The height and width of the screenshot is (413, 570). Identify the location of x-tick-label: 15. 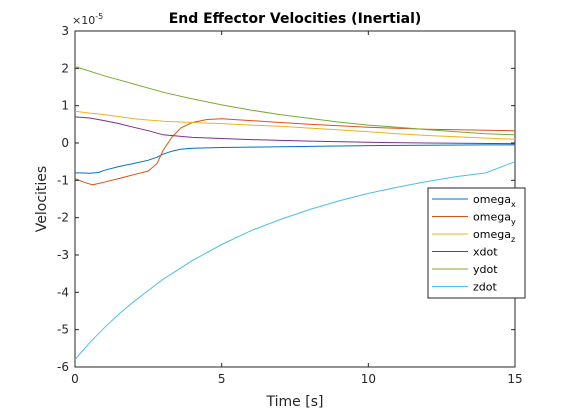
(514, 379).